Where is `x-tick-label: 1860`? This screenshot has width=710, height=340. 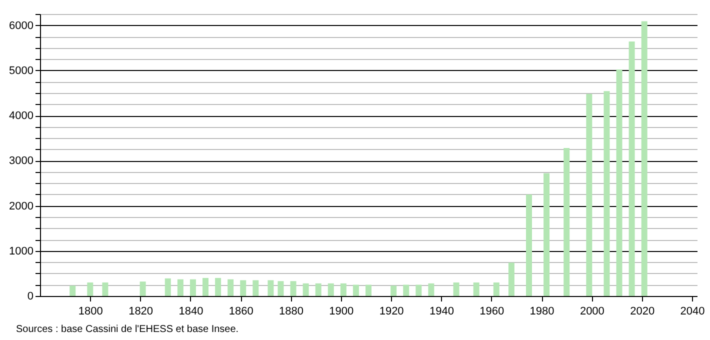
x-tick-label: 1860 is located at coordinates (241, 312).